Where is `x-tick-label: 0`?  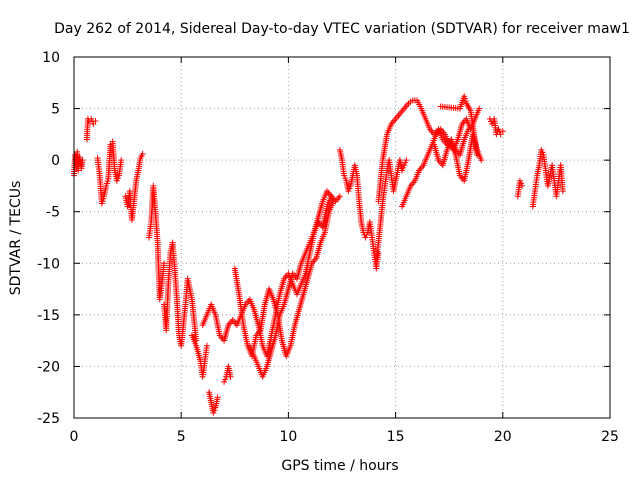
x-tick-label: 0 is located at coordinates (74, 437).